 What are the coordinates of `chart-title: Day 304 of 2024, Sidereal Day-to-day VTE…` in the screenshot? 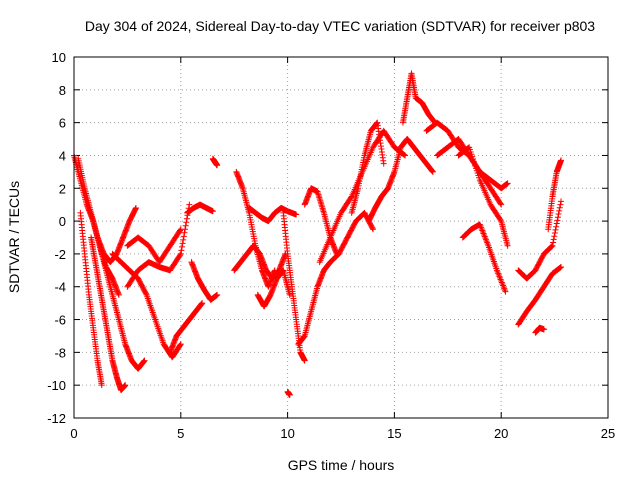 It's located at (340, 26).